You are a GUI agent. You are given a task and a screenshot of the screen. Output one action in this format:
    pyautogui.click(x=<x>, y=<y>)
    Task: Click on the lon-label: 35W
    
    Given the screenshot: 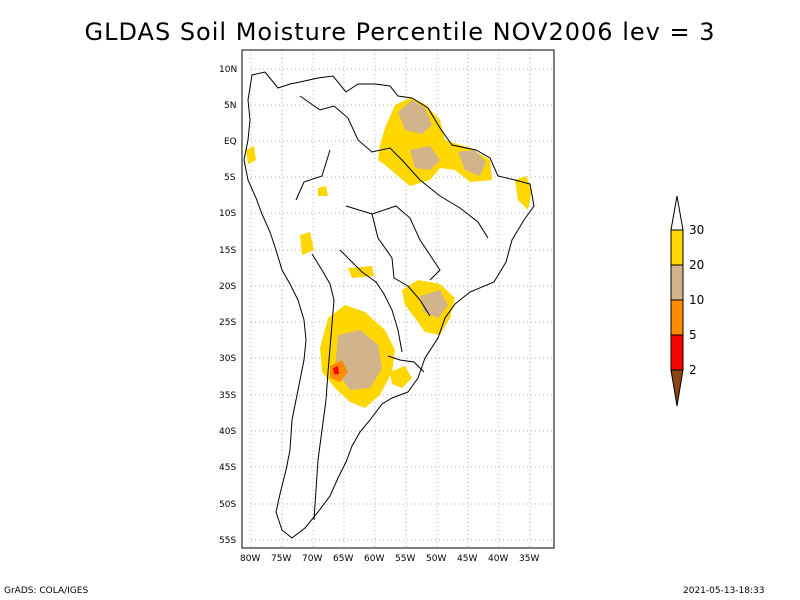 What is the action you would take?
    pyautogui.click(x=529, y=559)
    